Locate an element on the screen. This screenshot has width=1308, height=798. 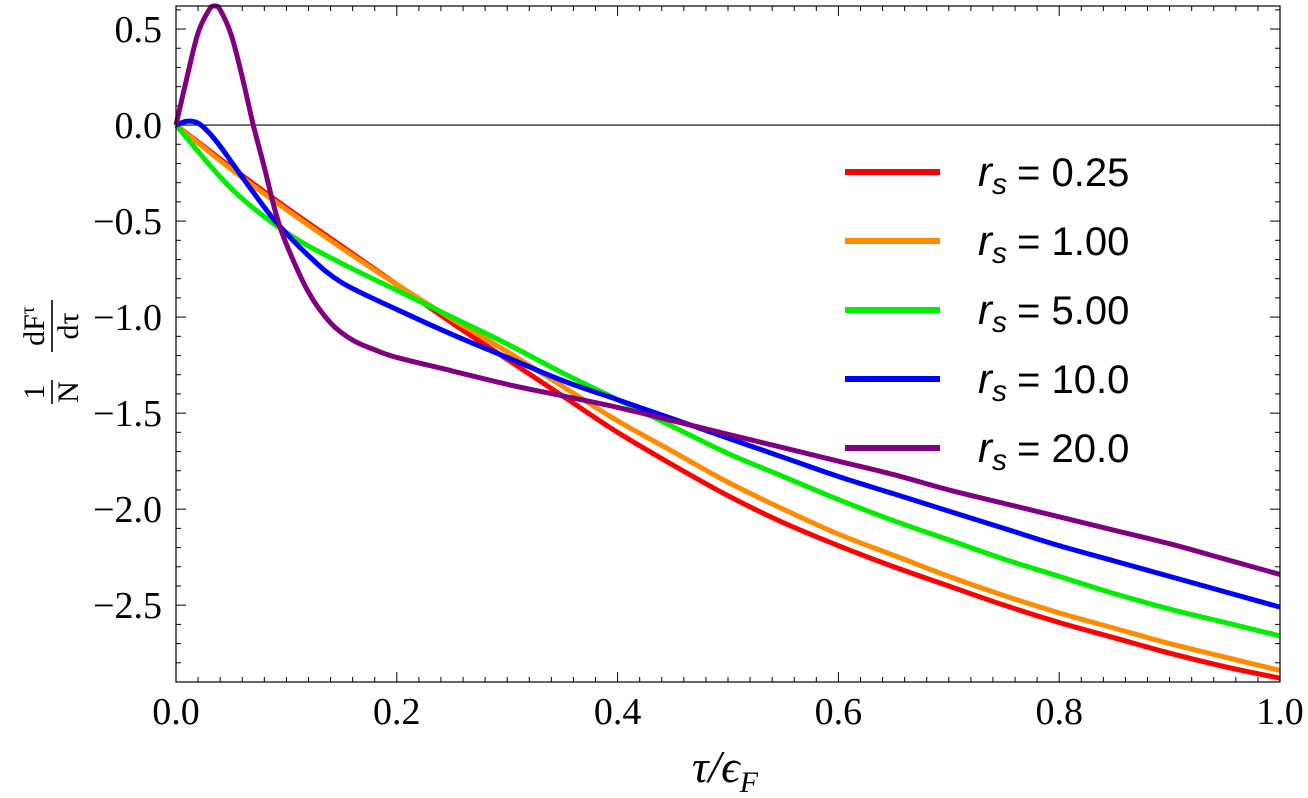
legend-item: rs = 1.00 is located at coordinates (987, 243).